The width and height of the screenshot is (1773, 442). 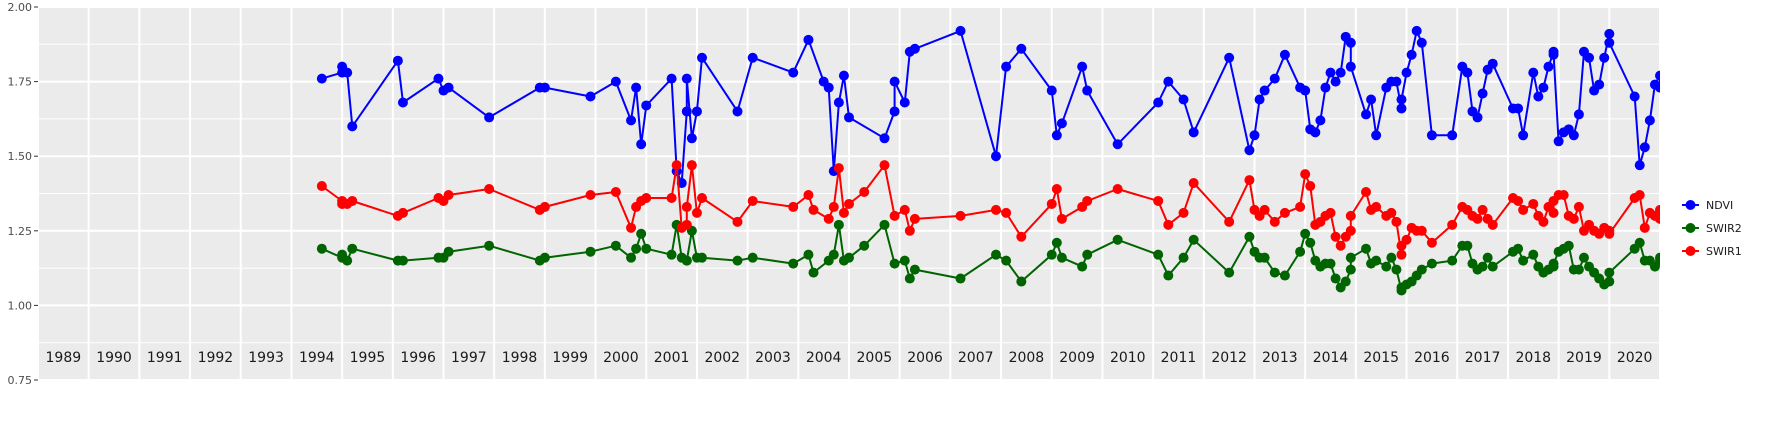 What do you see at coordinates (621, 358) in the screenshot?
I see `year-label: 2000` at bounding box center [621, 358].